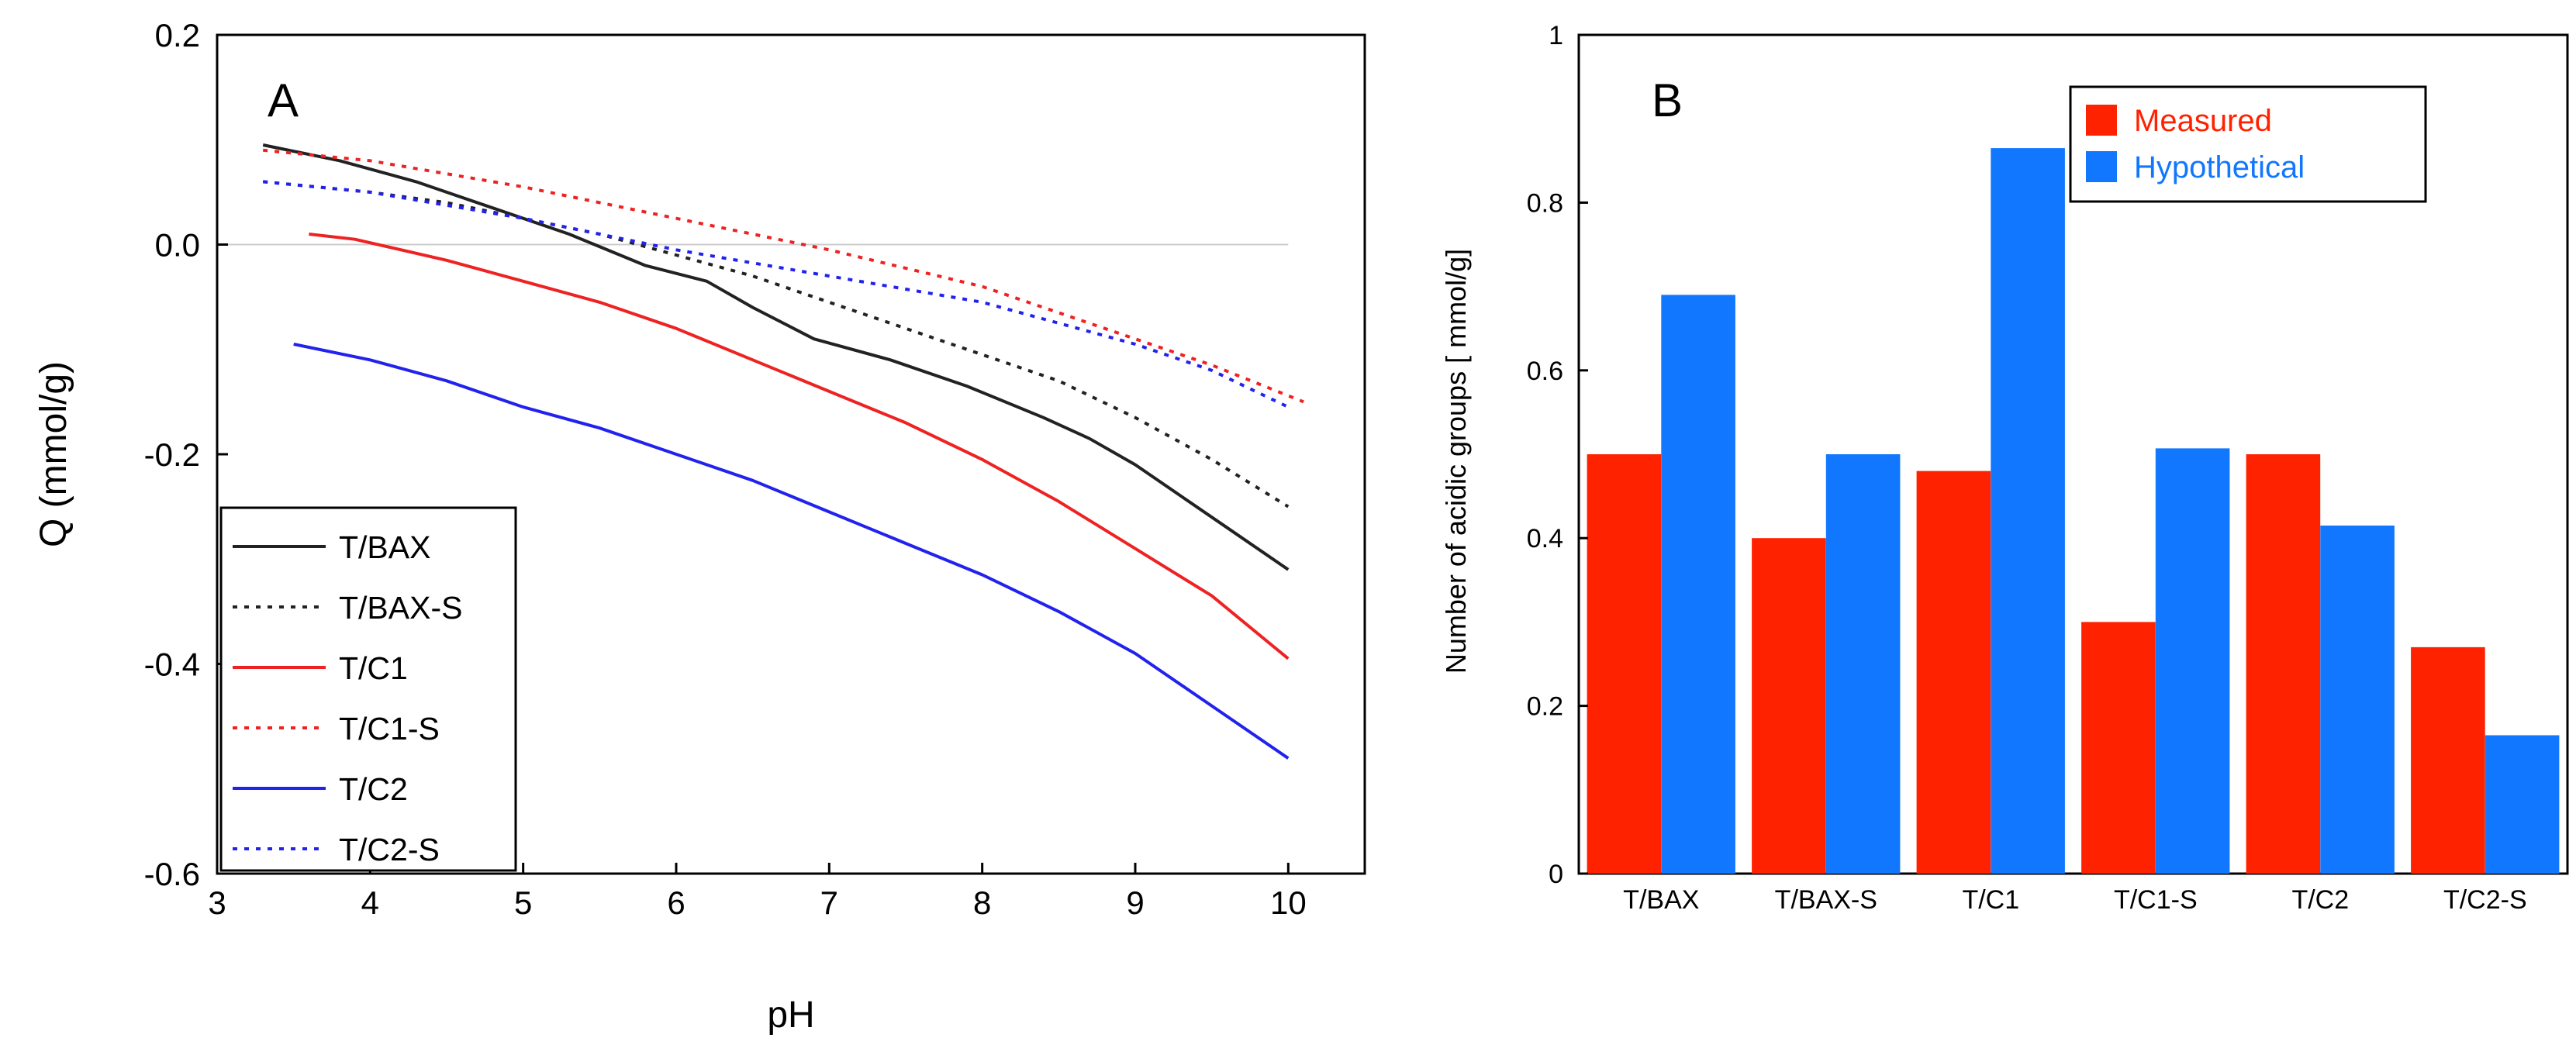 The image size is (2576, 1055). I want to click on category-tick-label: T/C1-S, so click(2156, 900).